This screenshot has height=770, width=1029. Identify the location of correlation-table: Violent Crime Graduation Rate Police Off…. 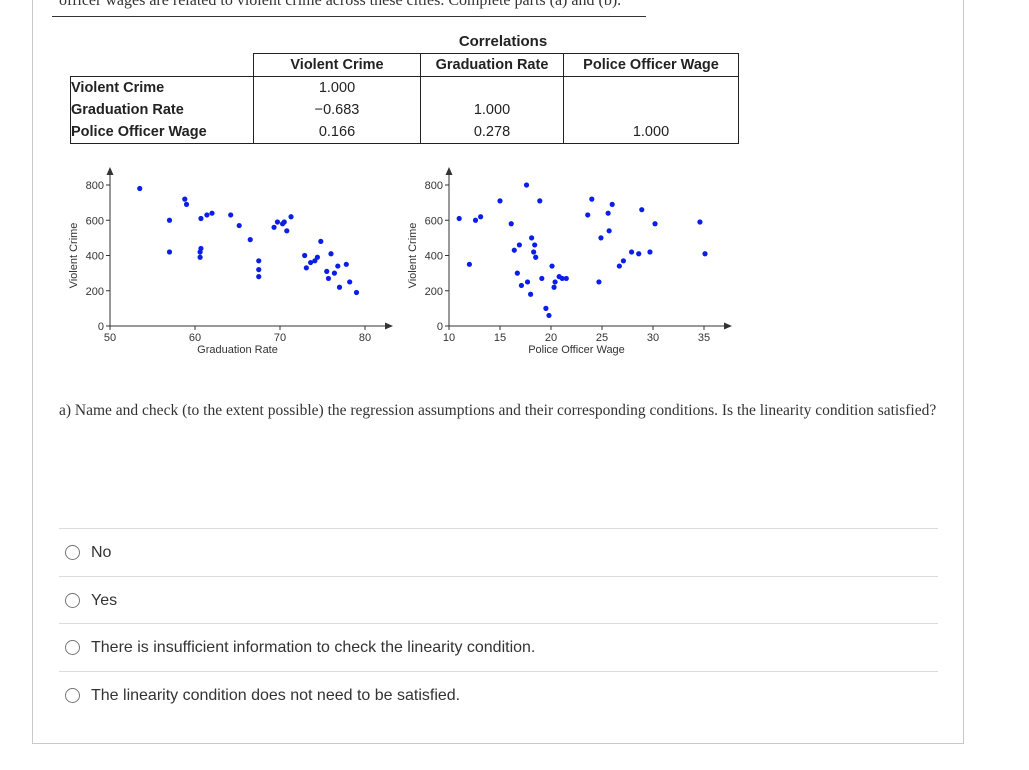
(404, 98).